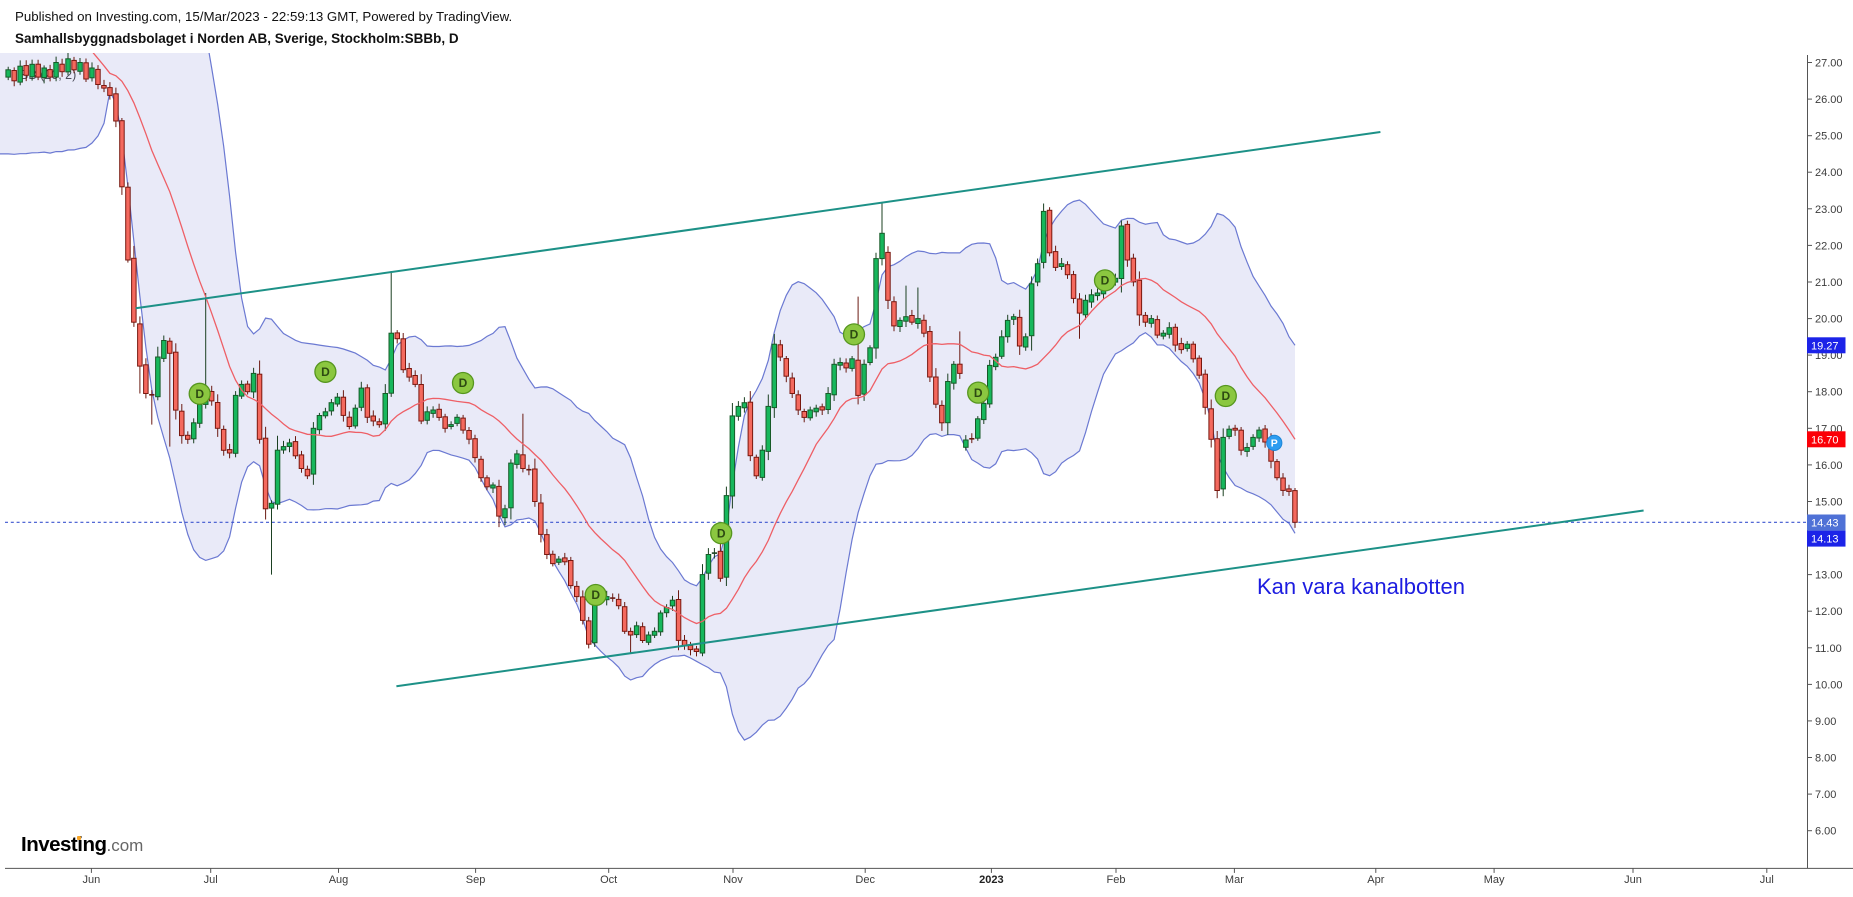 This screenshot has height=897, width=1853. I want to click on svg-text: Oct, so click(608, 880).